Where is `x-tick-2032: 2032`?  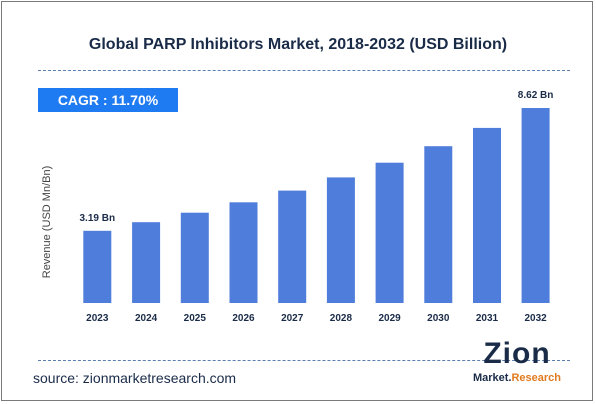
x-tick-2032: 2032 is located at coordinates (535, 318).